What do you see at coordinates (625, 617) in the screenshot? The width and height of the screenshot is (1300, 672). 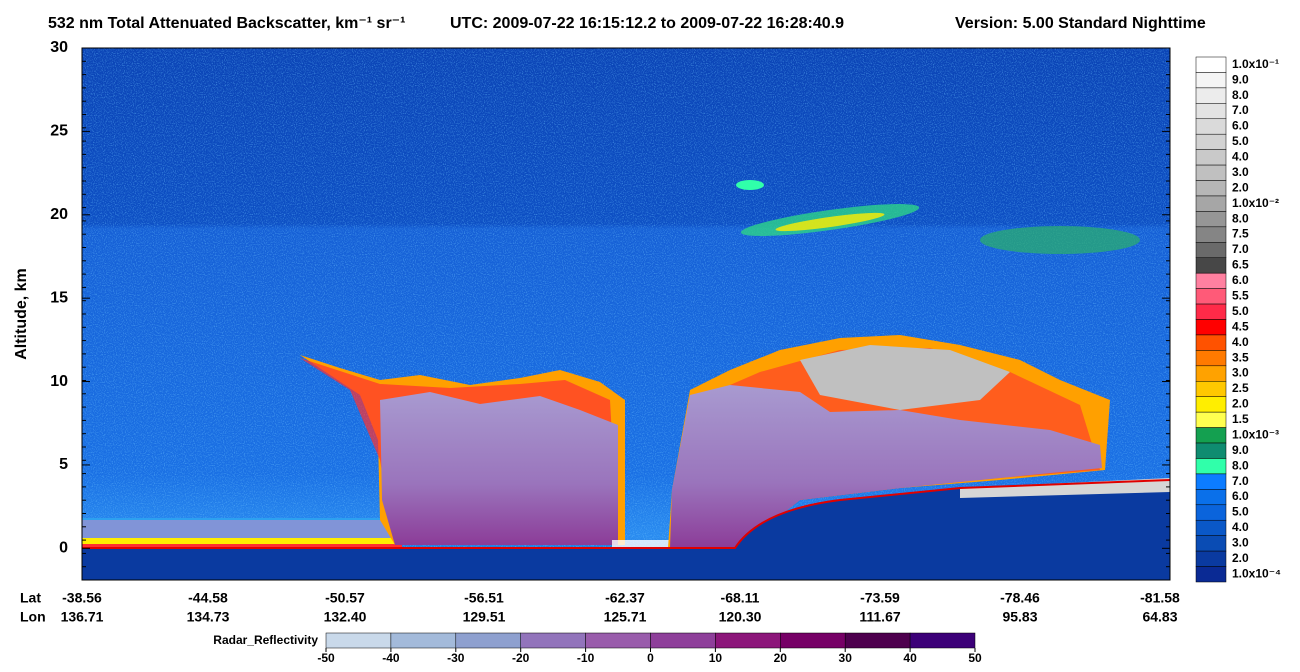 I see `lon-label: 125.71` at bounding box center [625, 617].